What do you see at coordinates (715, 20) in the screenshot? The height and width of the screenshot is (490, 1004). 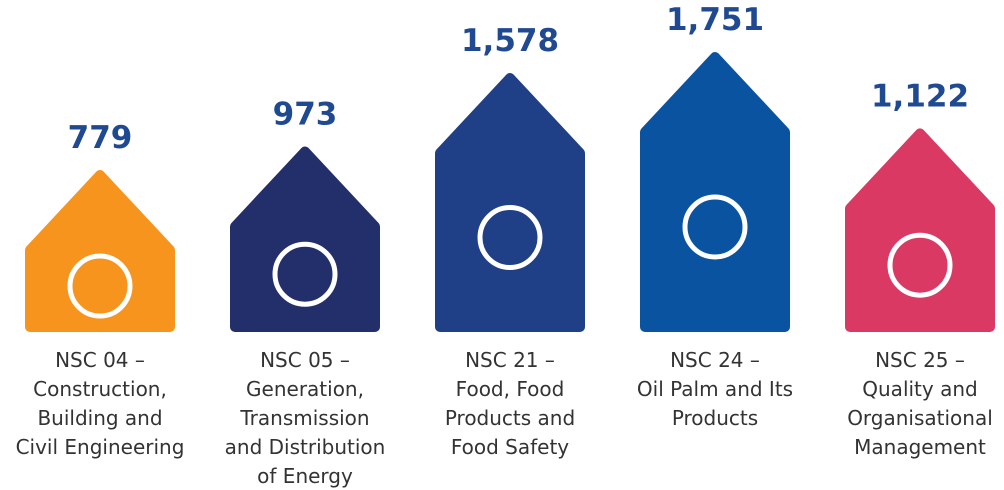 I see `value-label: 1,751` at bounding box center [715, 20].